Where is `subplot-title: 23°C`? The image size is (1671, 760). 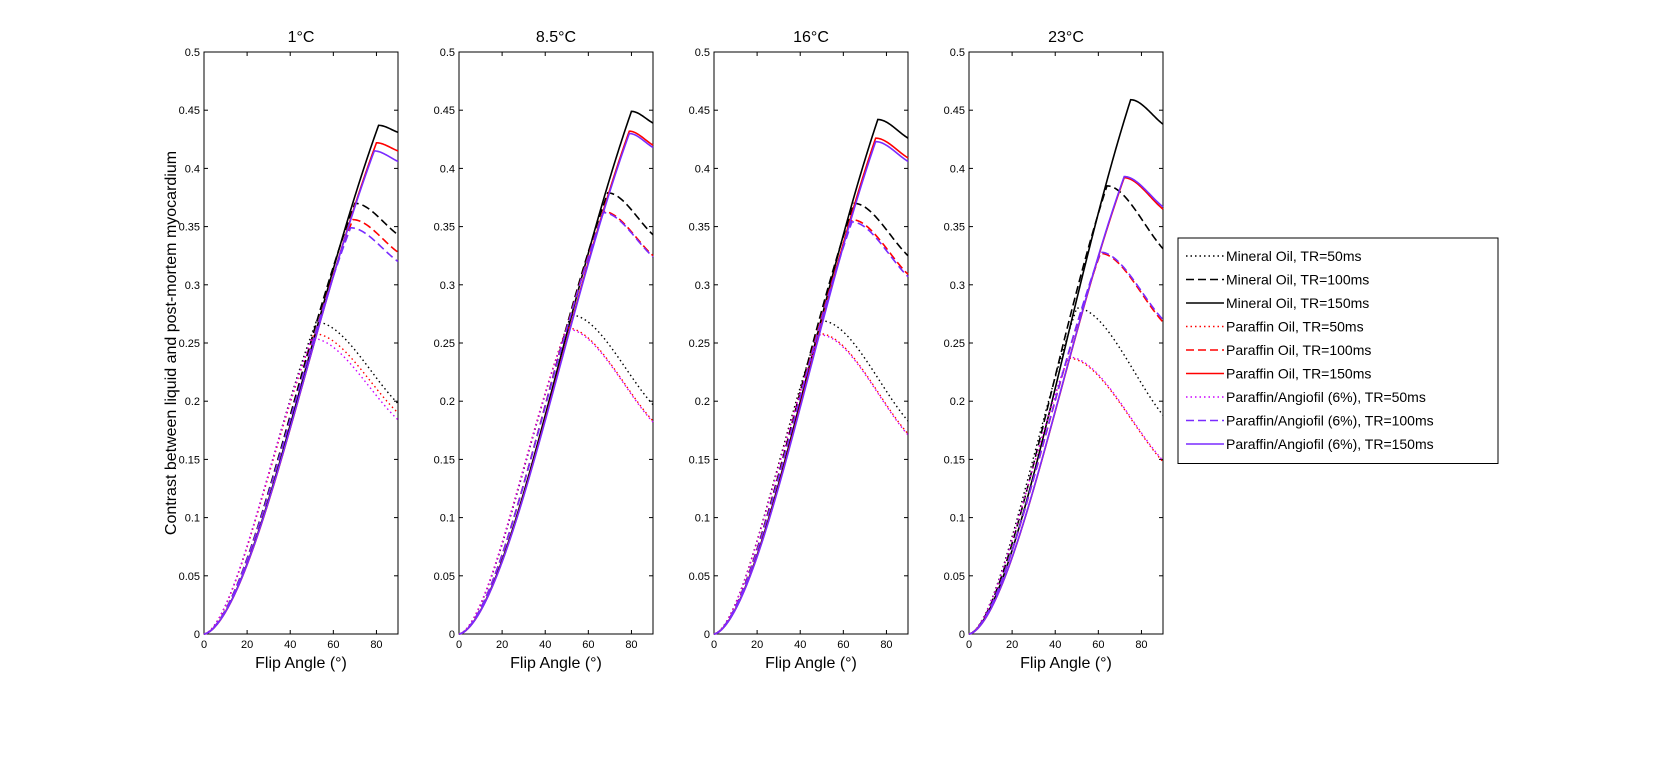 subplot-title: 23°C is located at coordinates (1066, 37).